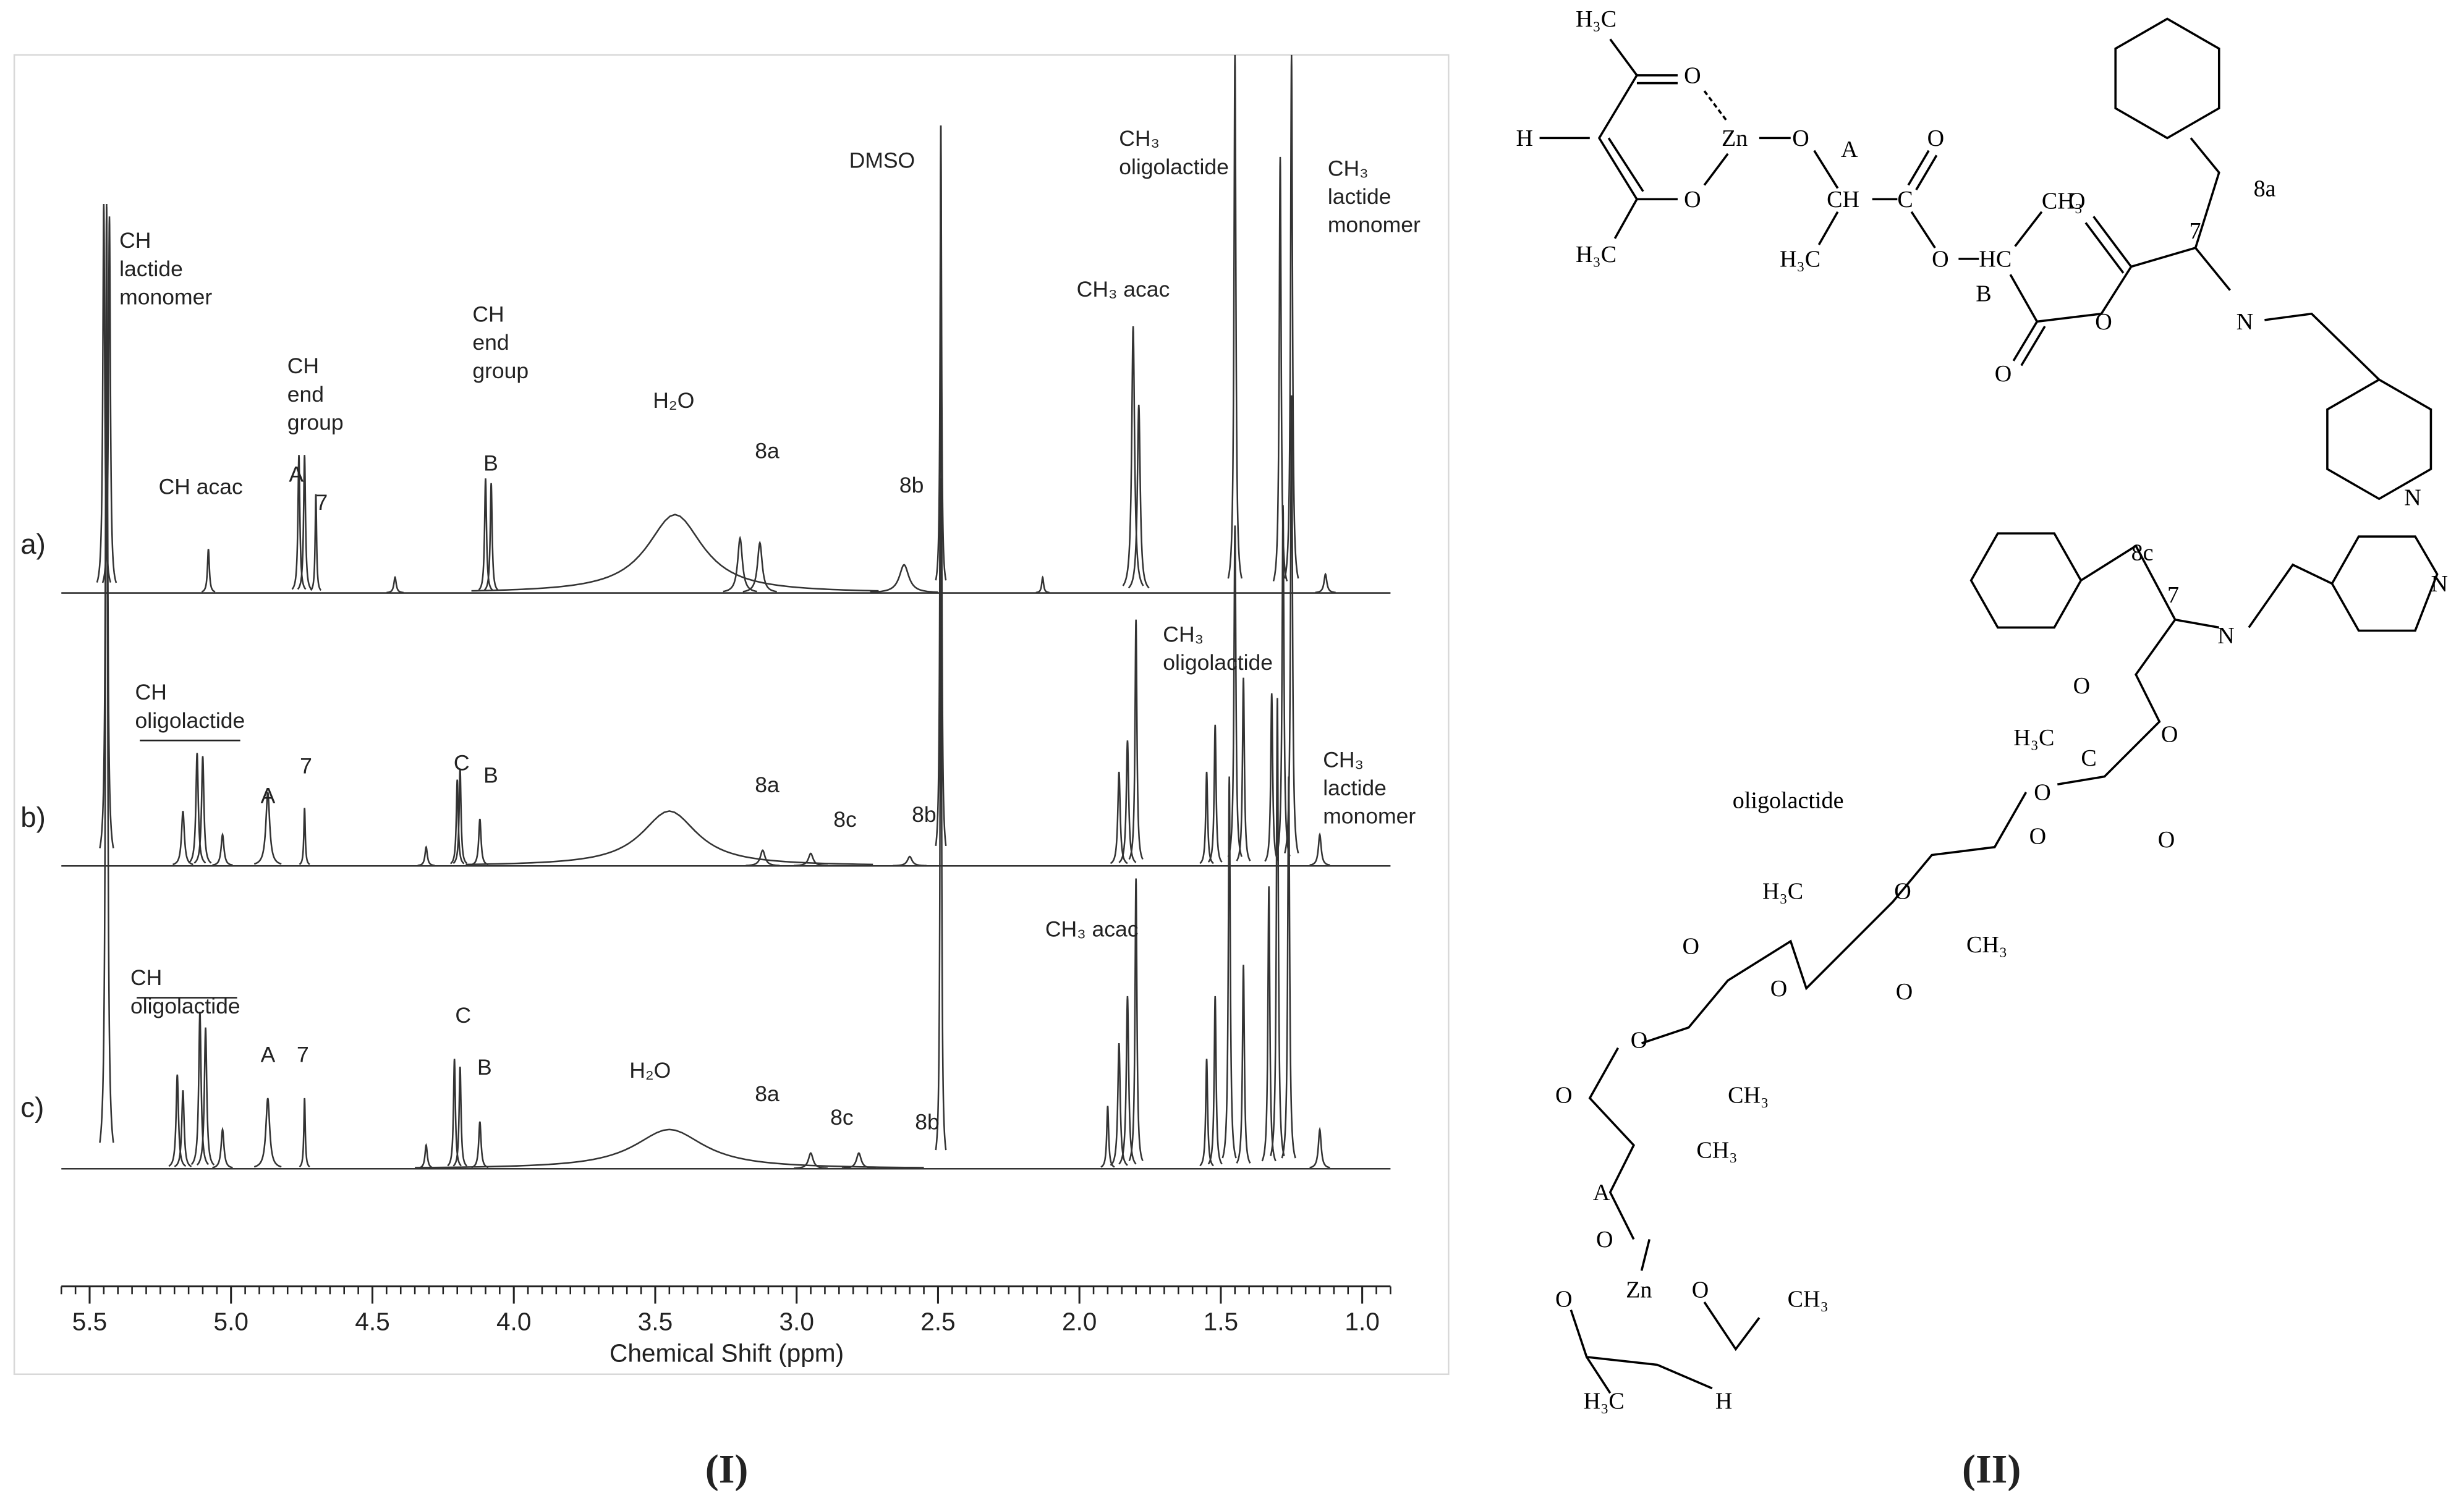 The height and width of the screenshot is (1506, 2464). What do you see at coordinates (937, 1322) in the screenshot?
I see `x-tick-label: 2.5` at bounding box center [937, 1322].